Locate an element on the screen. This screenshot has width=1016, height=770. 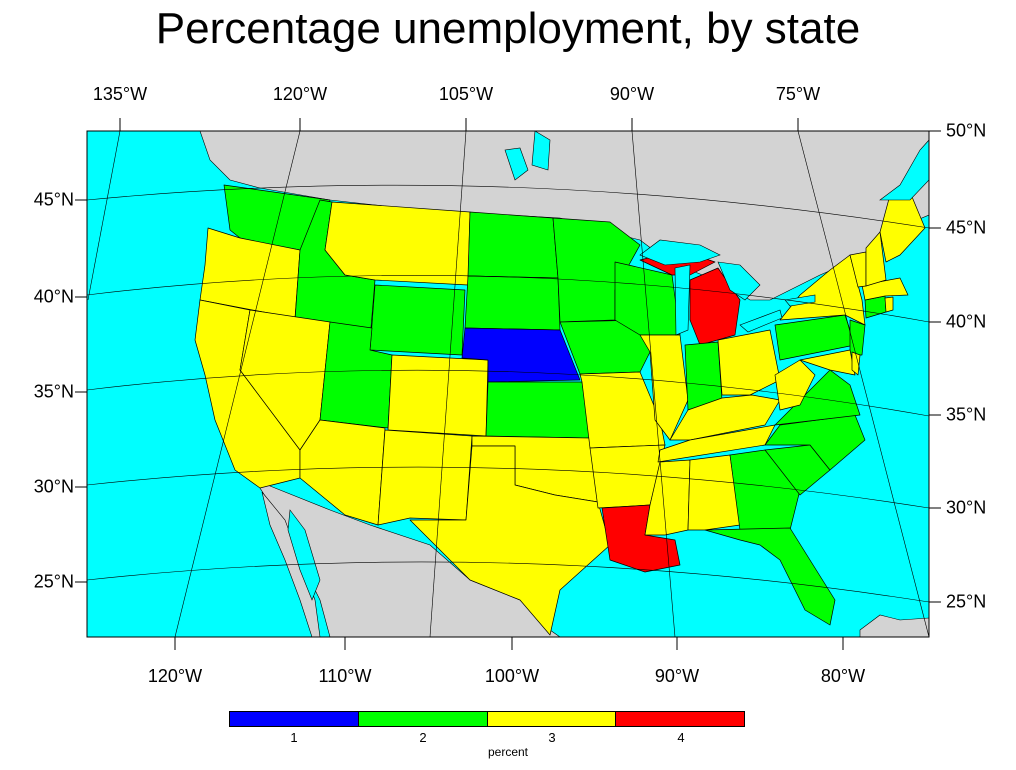
lon-label-bottom: 110°W is located at coordinates (345, 676).